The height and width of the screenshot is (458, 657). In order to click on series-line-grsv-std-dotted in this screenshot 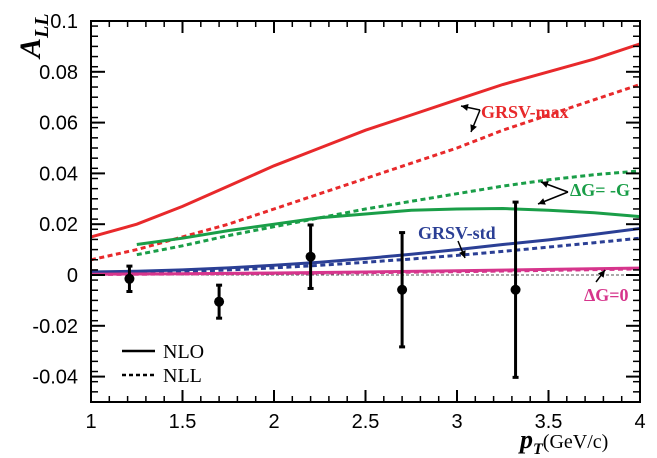, I will do `click(365, 256)`.